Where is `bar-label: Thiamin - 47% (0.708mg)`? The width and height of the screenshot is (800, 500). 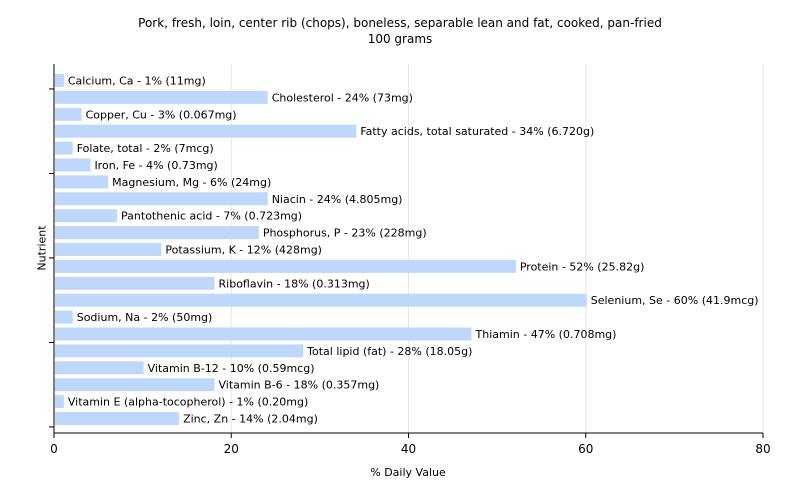
bar-label: Thiamin - 47% (0.708mg) is located at coordinates (546, 334).